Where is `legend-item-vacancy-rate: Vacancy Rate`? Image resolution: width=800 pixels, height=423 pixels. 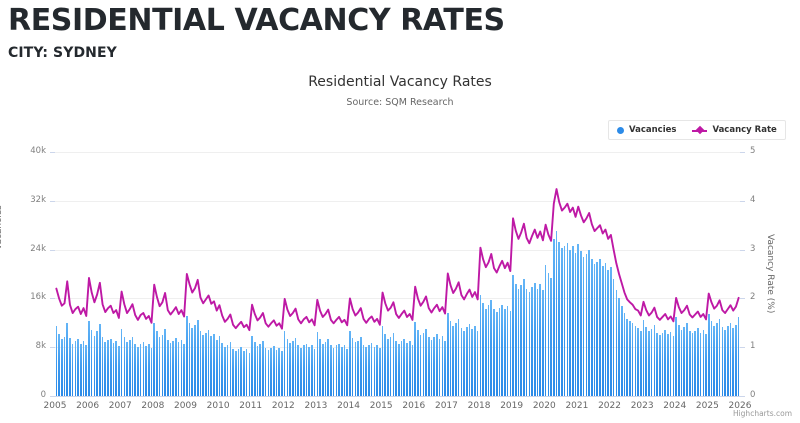
legend-item-vacancy-rate: Vacancy Rate is located at coordinates (734, 130).